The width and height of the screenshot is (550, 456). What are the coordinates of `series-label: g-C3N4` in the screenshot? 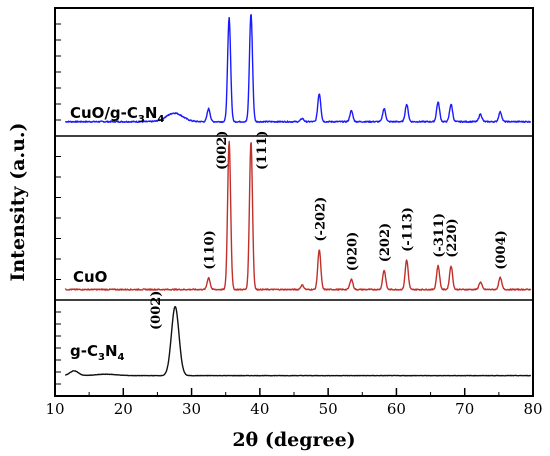 It's located at (97, 352).